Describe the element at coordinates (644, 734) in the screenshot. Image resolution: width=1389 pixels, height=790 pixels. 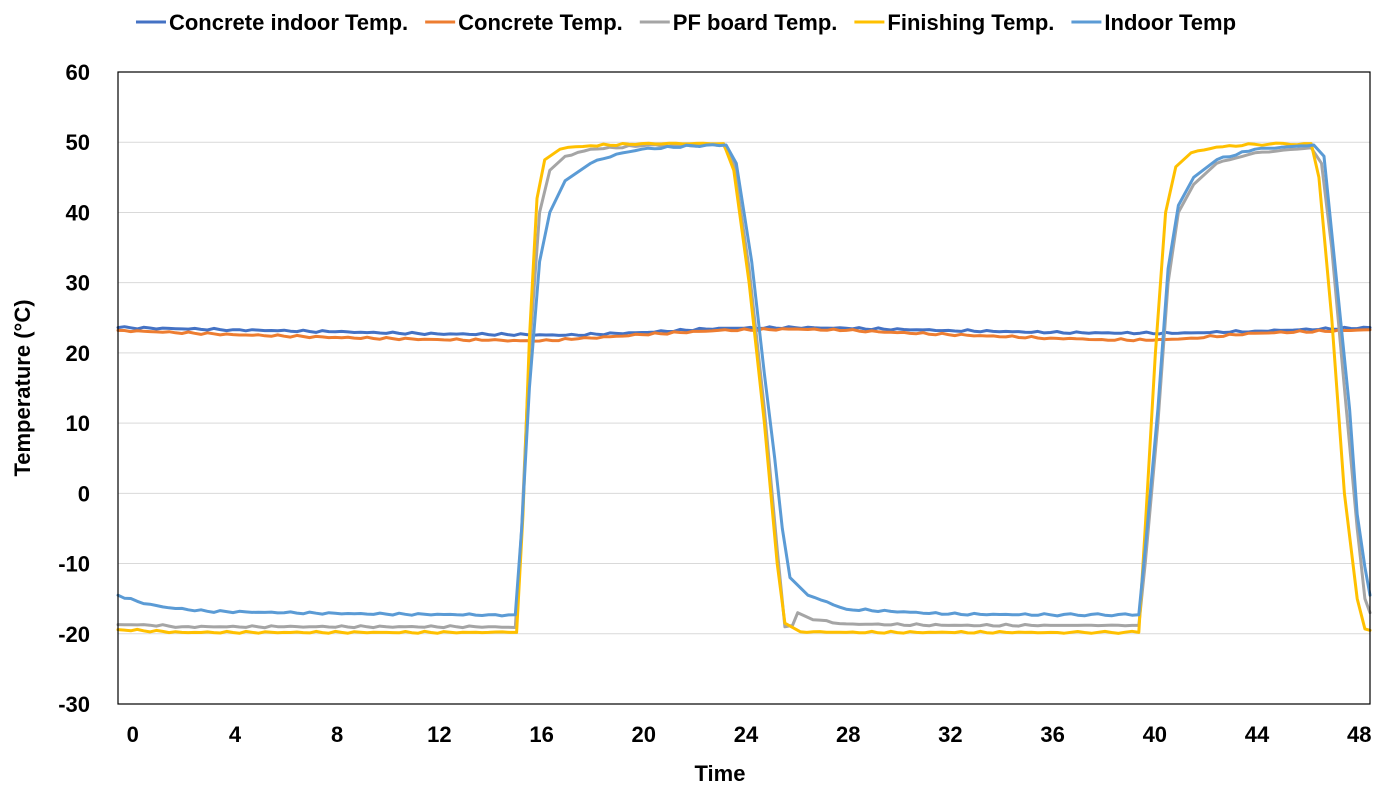
I see `x-tick-label: 20` at that location.